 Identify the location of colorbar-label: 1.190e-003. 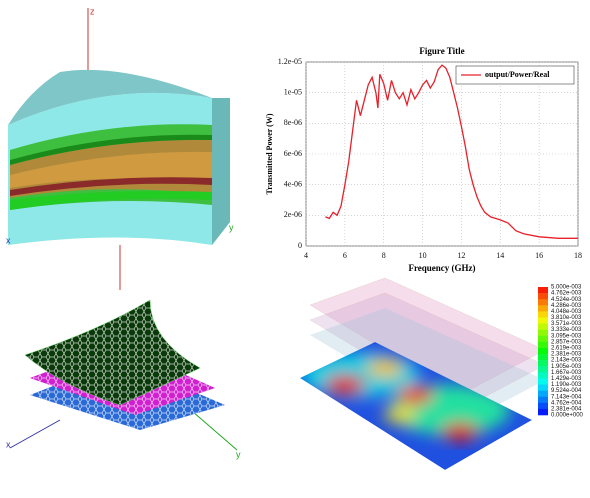
(566, 385).